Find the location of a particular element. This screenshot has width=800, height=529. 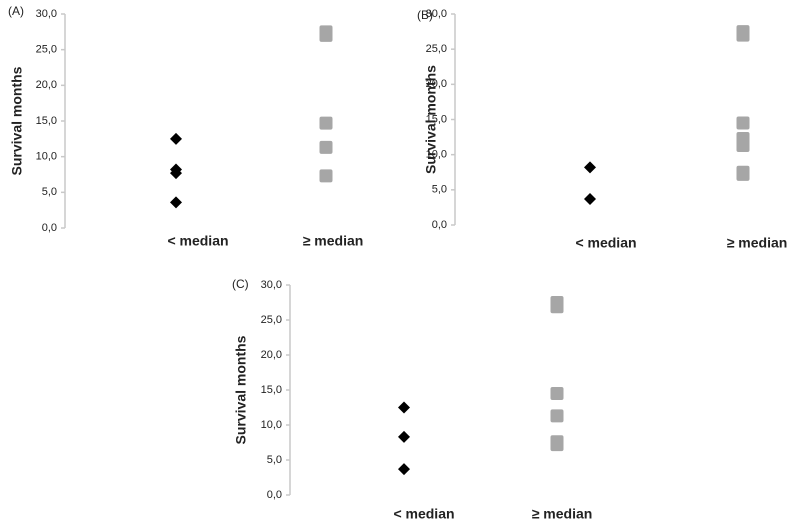

panel-label: (B) is located at coordinates (425, 15).